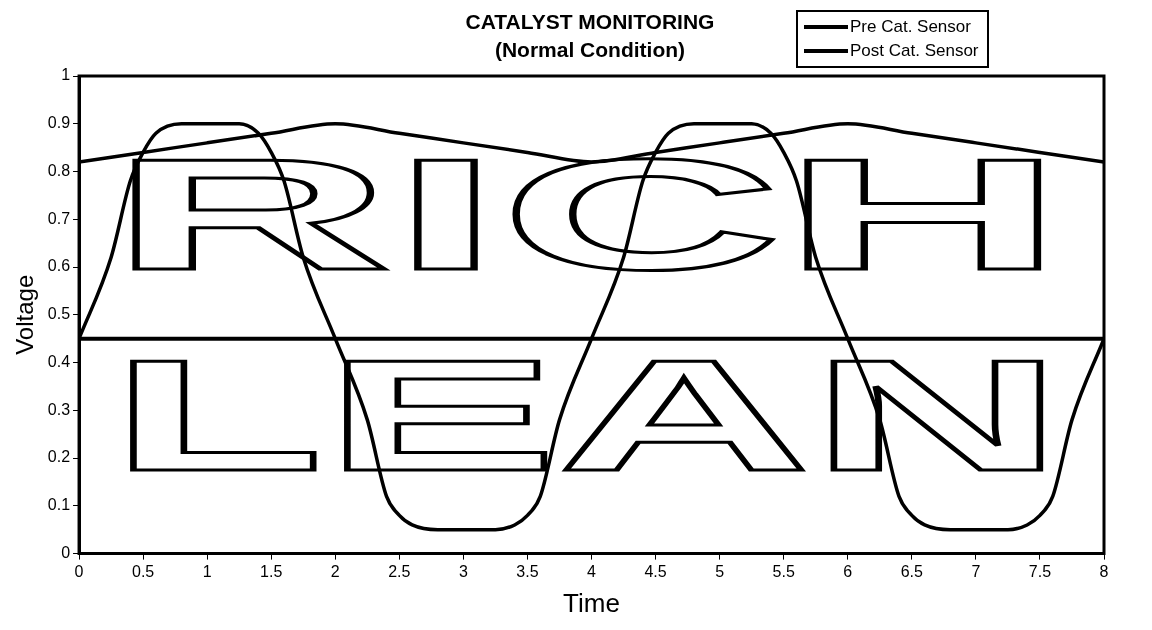 The image size is (1152, 630). What do you see at coordinates (720, 571) in the screenshot?
I see `x-tick-label: 5` at bounding box center [720, 571].